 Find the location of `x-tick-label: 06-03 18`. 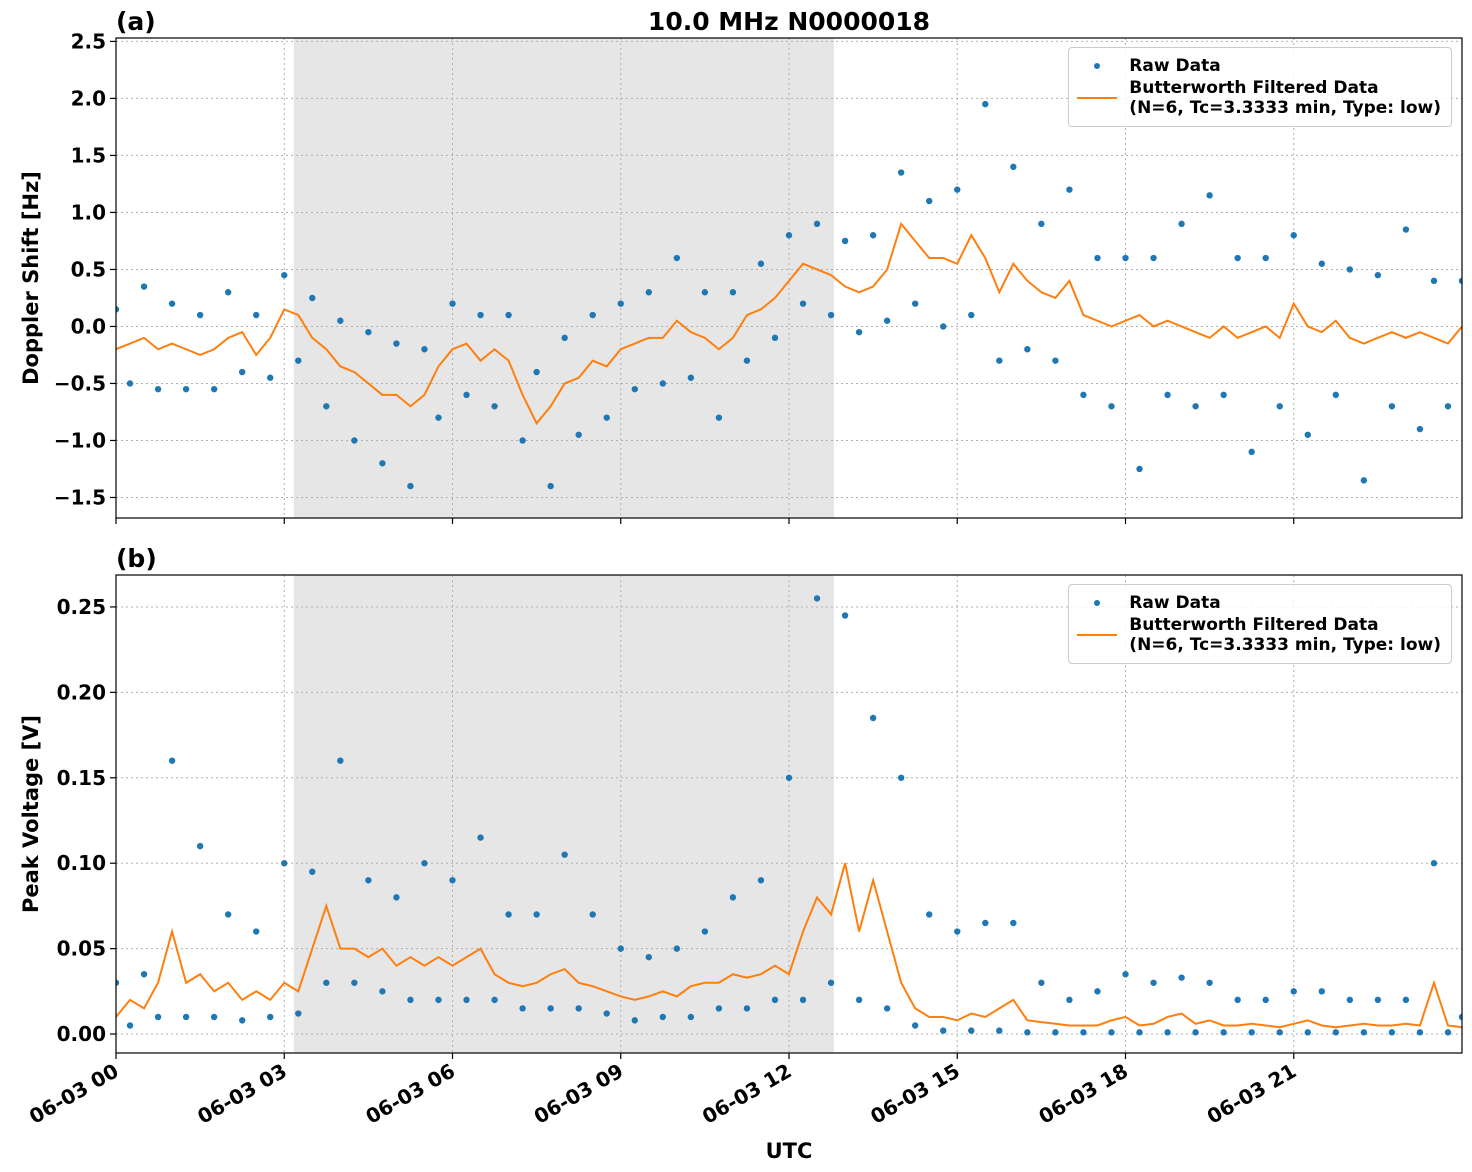

x-tick-label: 06-03 18 is located at coordinates (1083, 1094).